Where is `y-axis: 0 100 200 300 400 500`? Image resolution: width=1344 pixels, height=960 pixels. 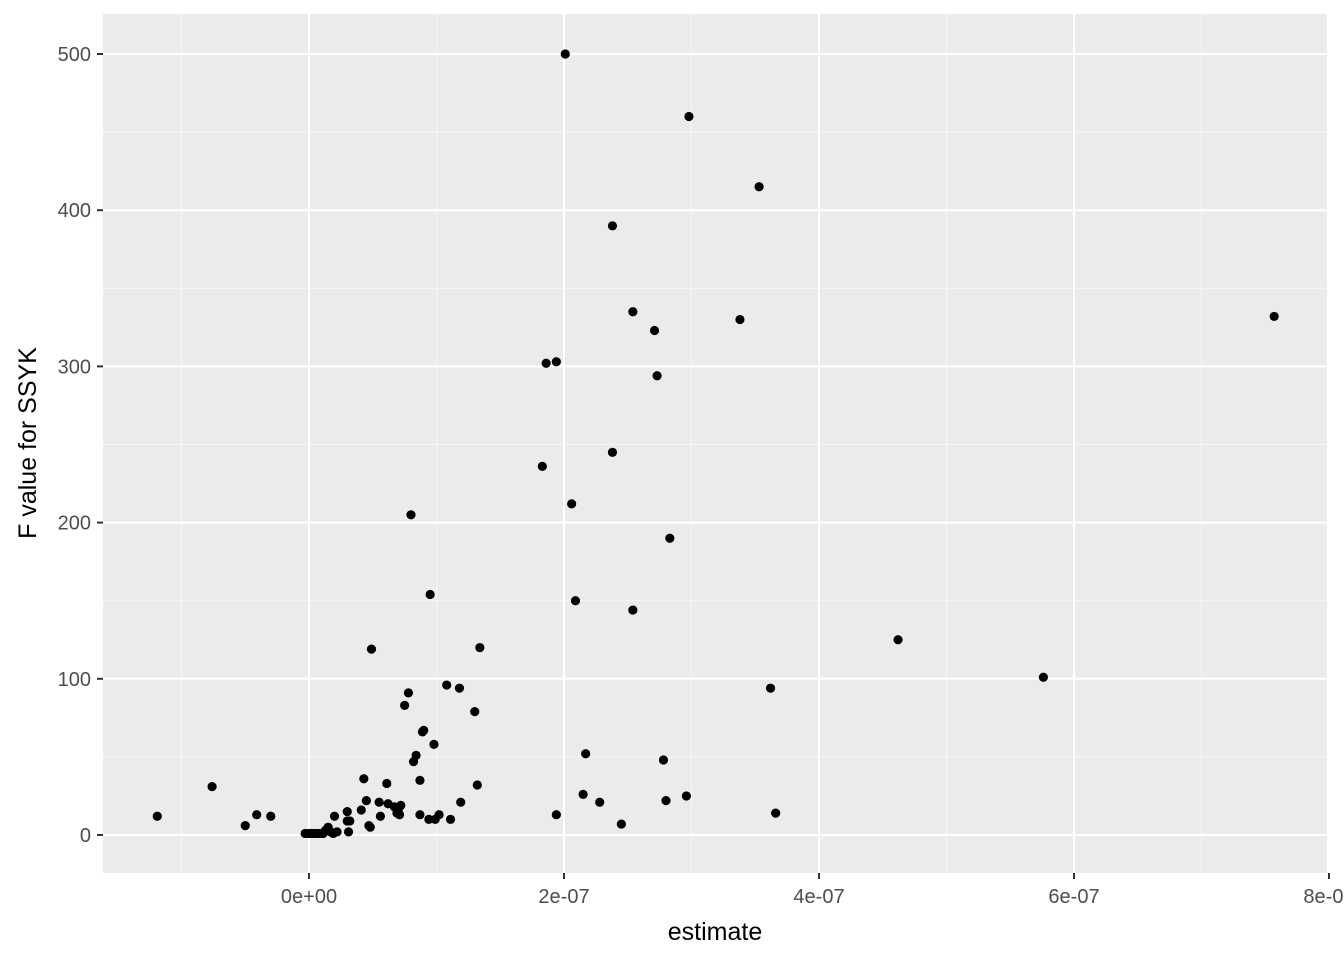 y-axis: 0 100 200 300 400 500 is located at coordinates (80, 445).